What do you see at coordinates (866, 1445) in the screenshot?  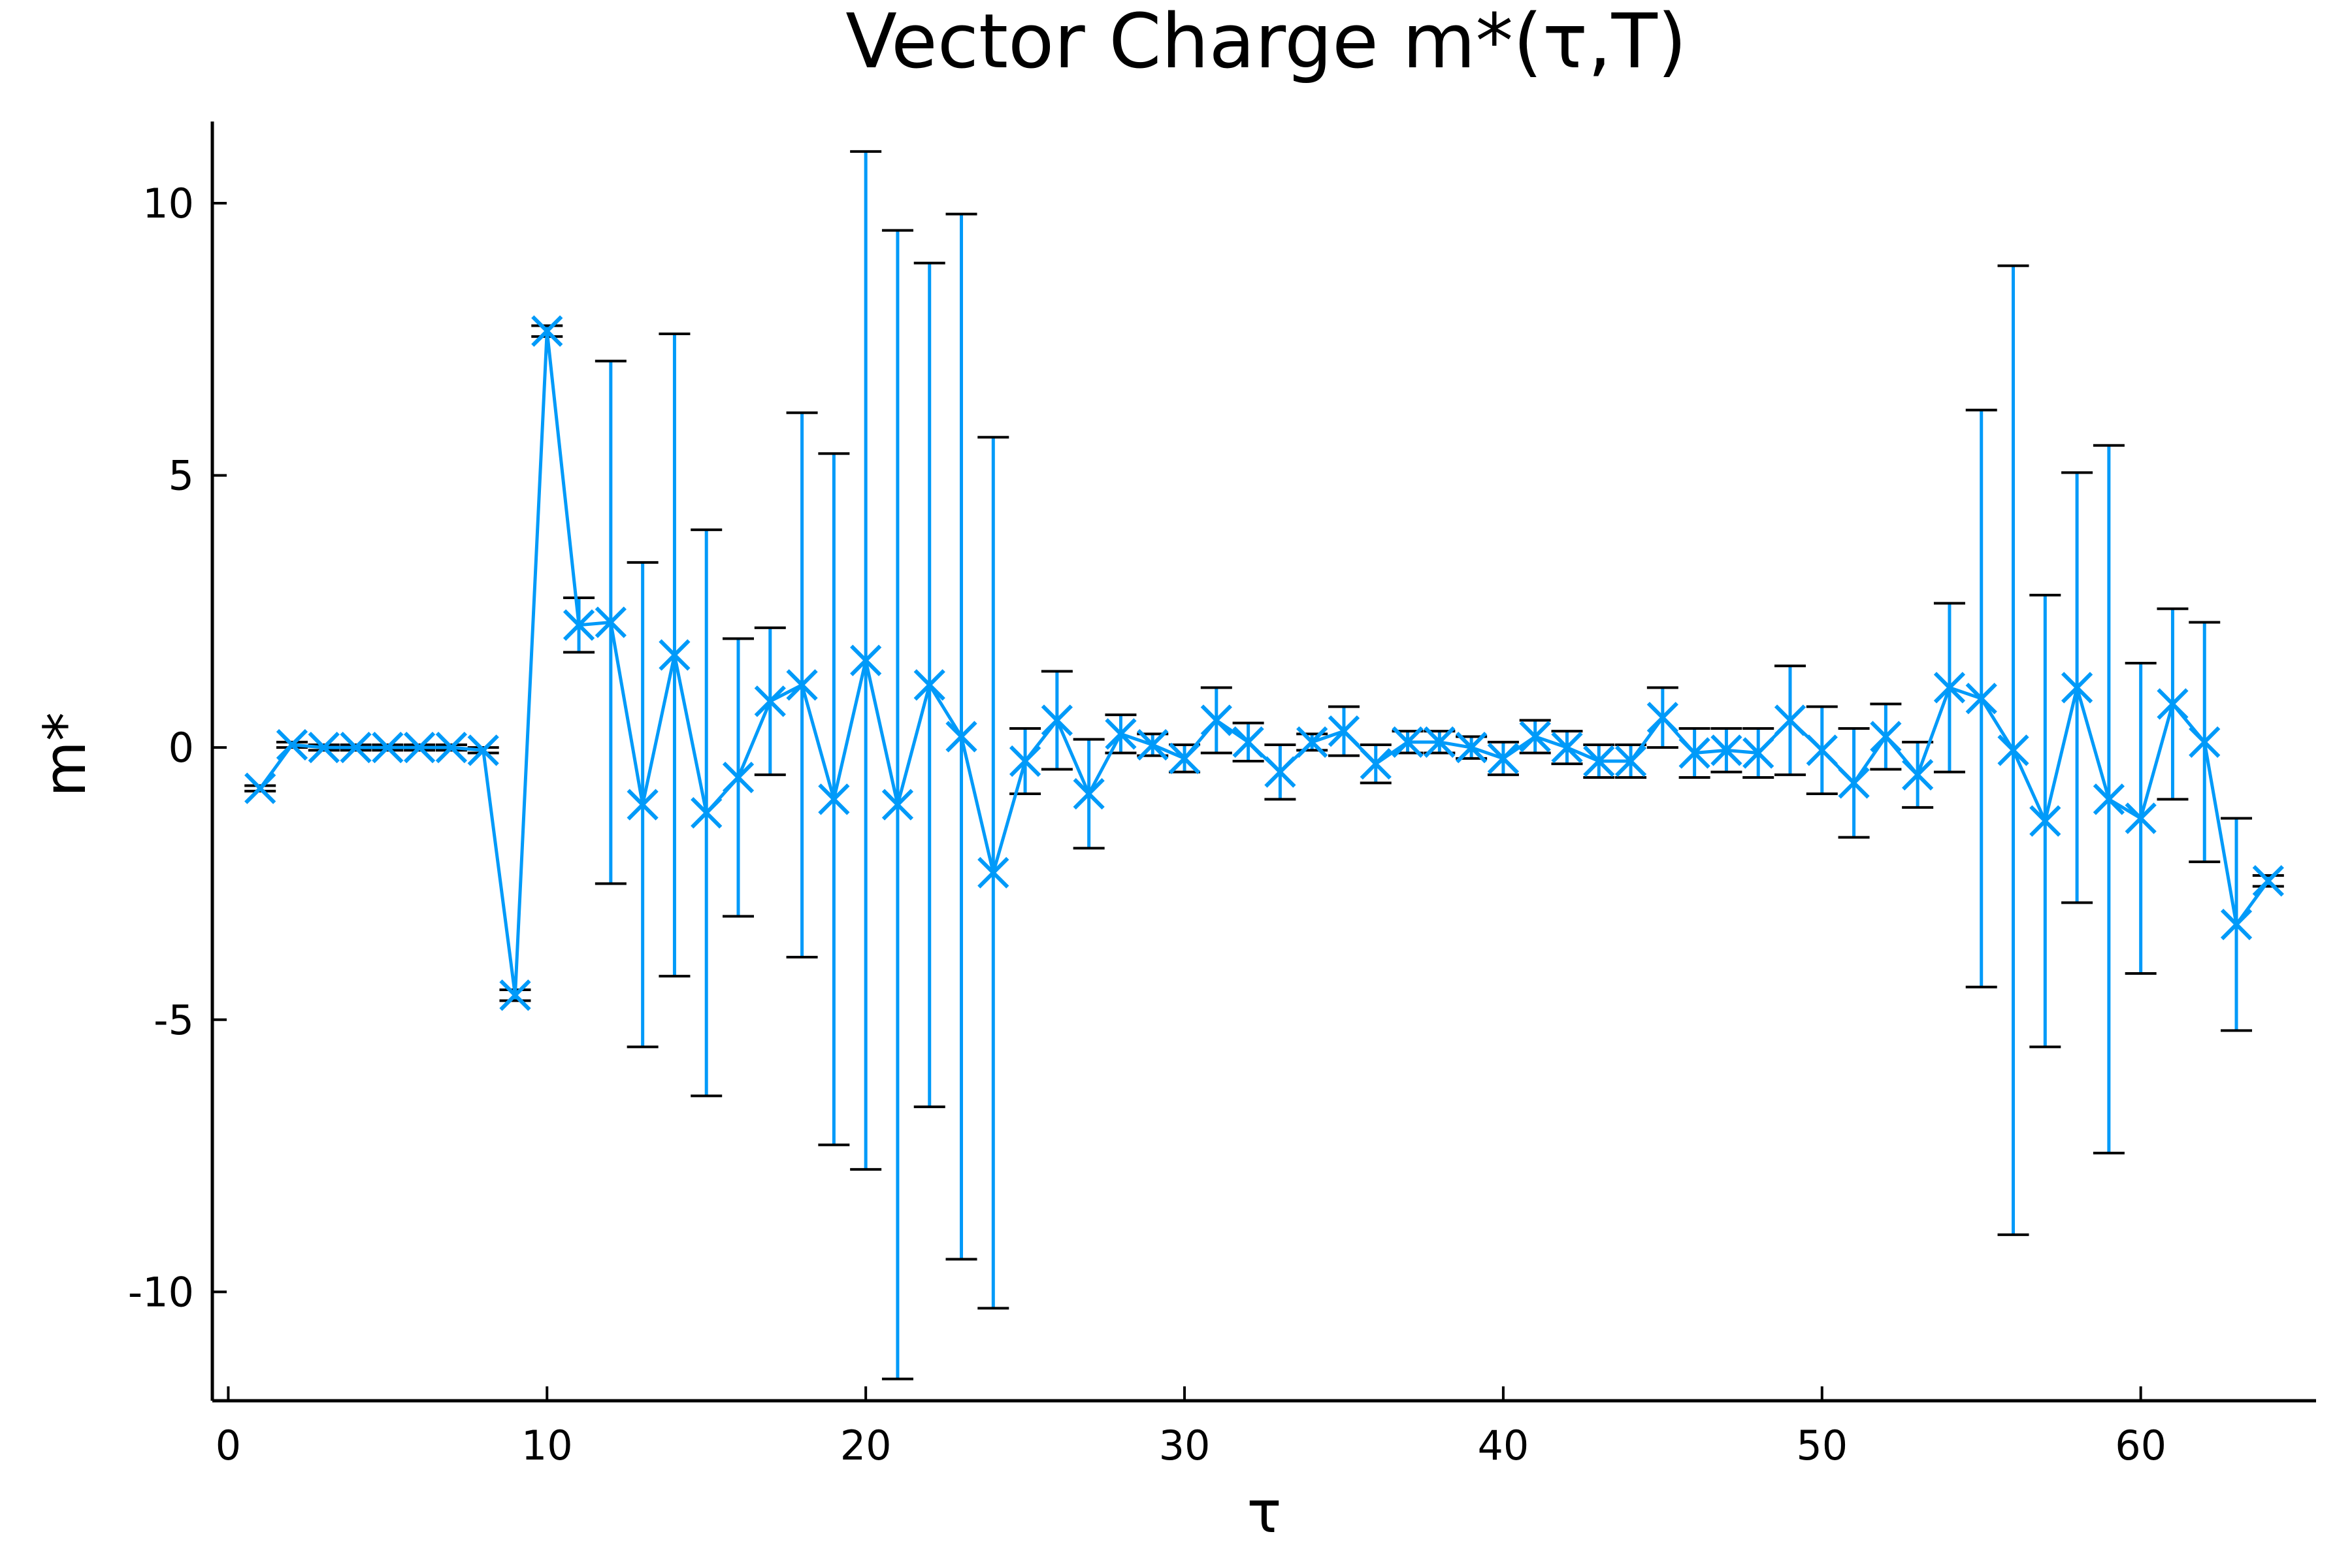 I see `x-tick-label: 20` at bounding box center [866, 1445].